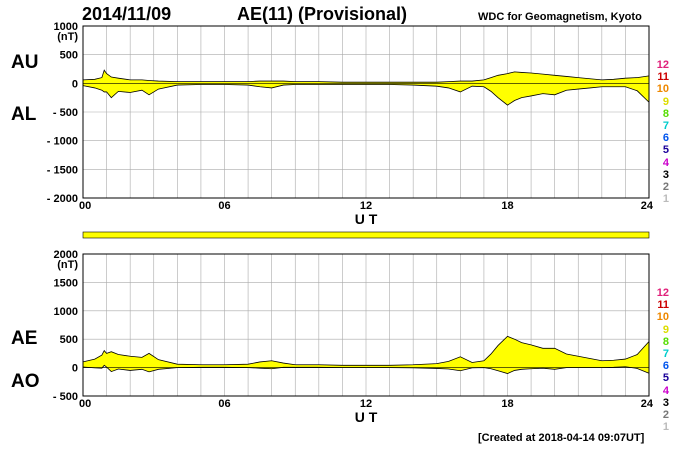 The width and height of the screenshot is (700, 450). I want to click on y-tick-label: 1500, so click(66, 283).